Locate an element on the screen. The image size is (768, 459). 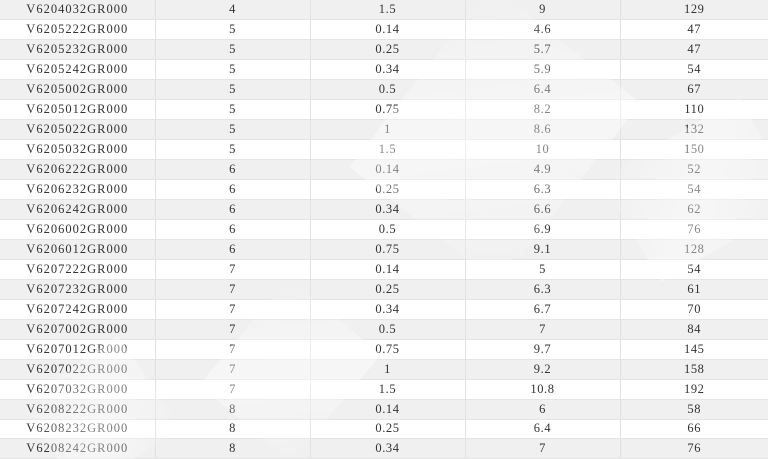
cell-value-2: 0.34 is located at coordinates (388, 209).